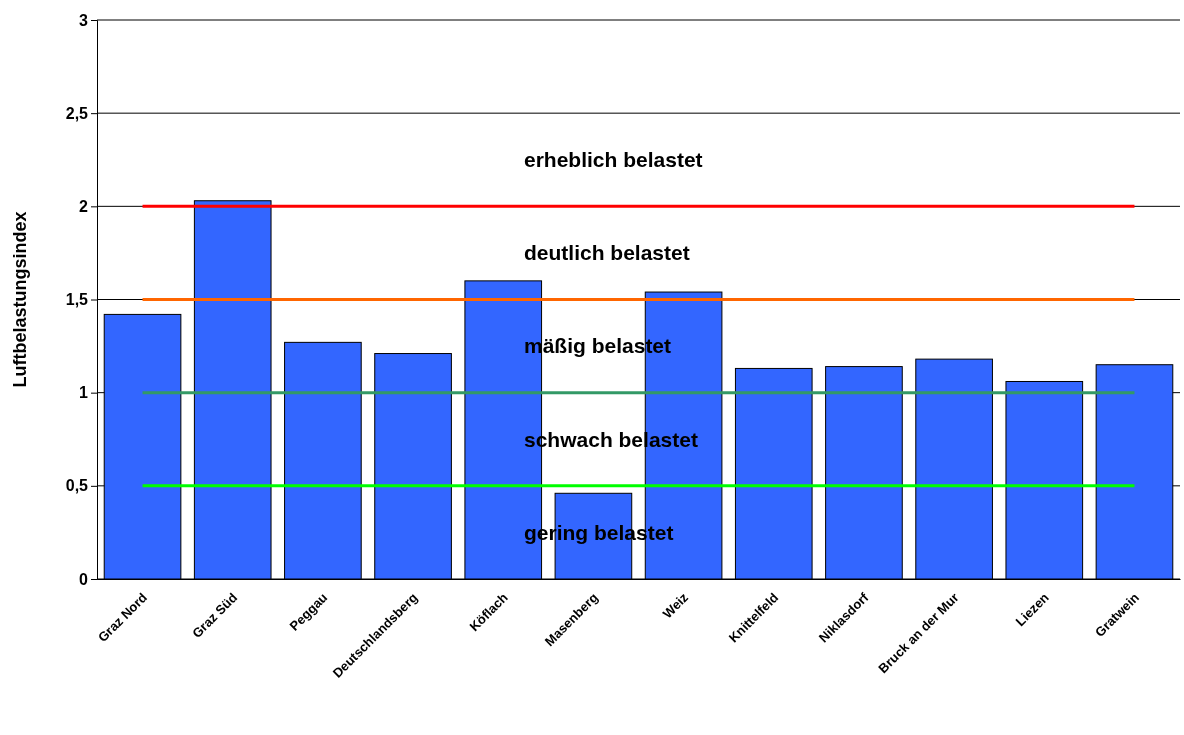 The width and height of the screenshot is (1184, 735). What do you see at coordinates (84, 20) in the screenshot?
I see `y-tick-label: 3` at bounding box center [84, 20].